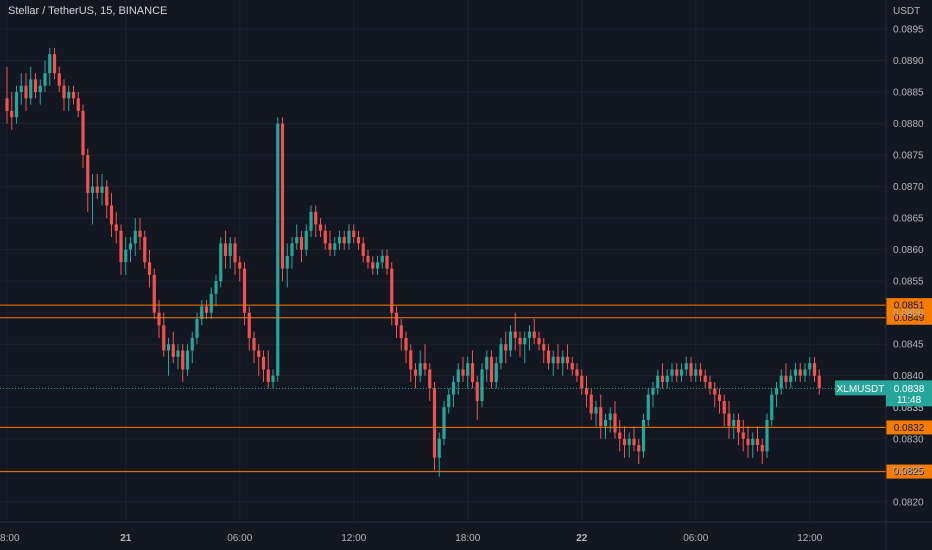 Image resolution: width=932 pixels, height=550 pixels. I want to click on y-tick-label: 0.0825, so click(908, 471).